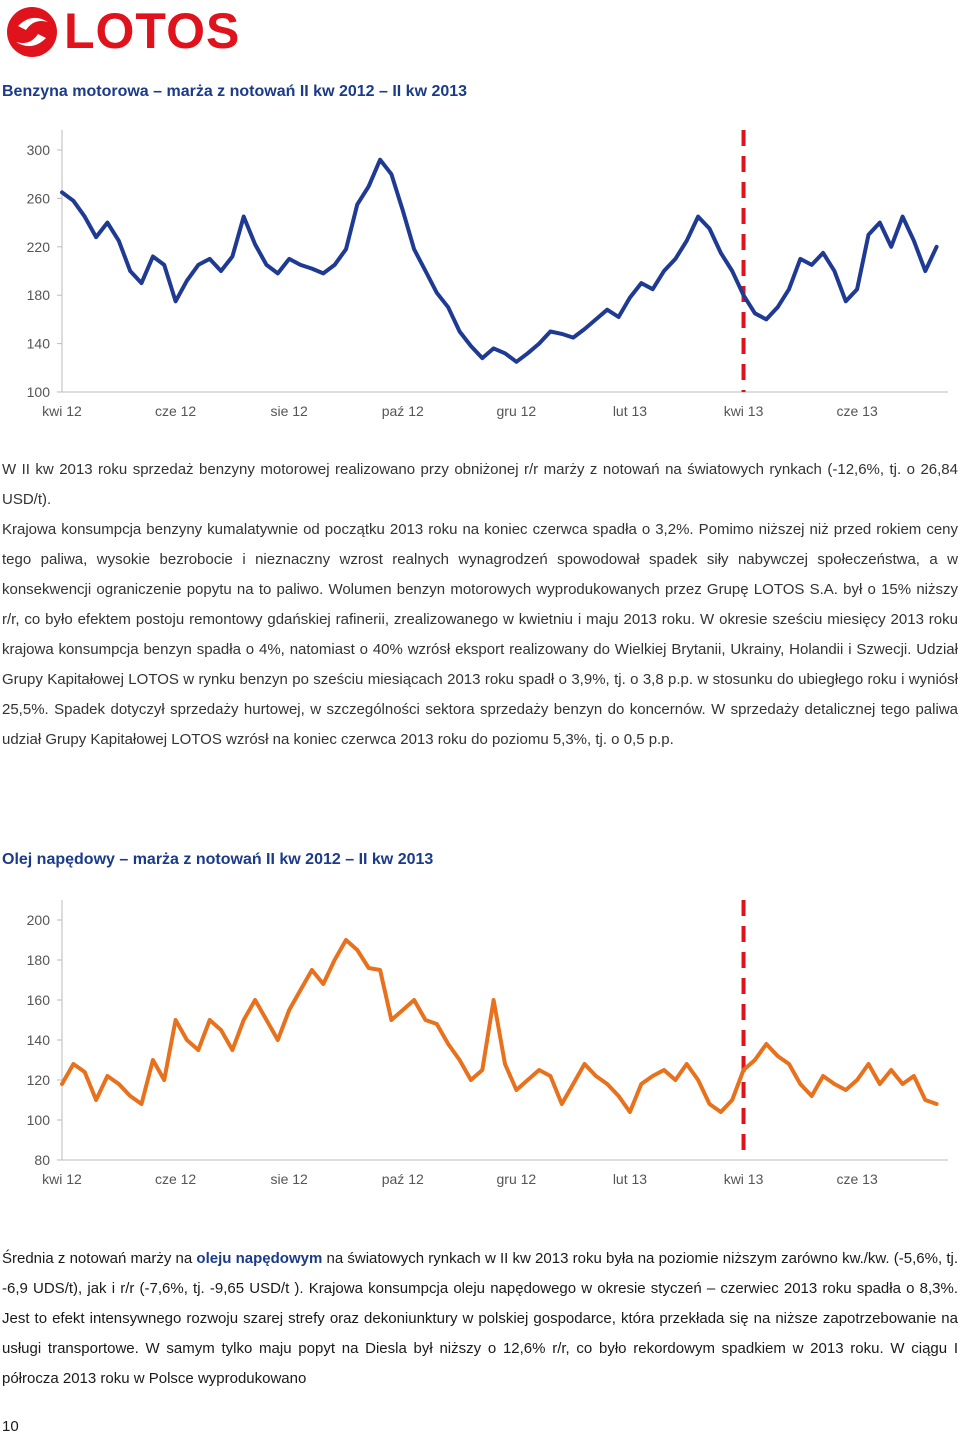  I want to click on diesel-x-tick-label: sie 12, so click(289, 1179).